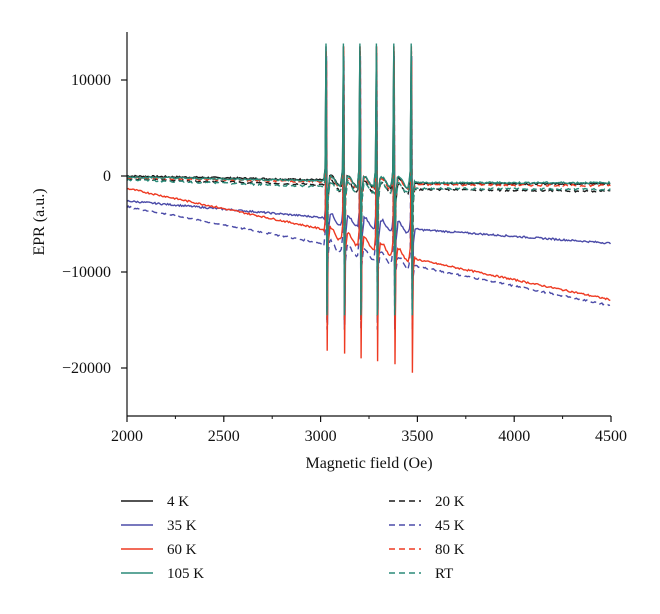 This screenshot has width=660, height=614. Describe the element at coordinates (86, 272) in the screenshot. I see `y-tick-label: −10000` at that location.